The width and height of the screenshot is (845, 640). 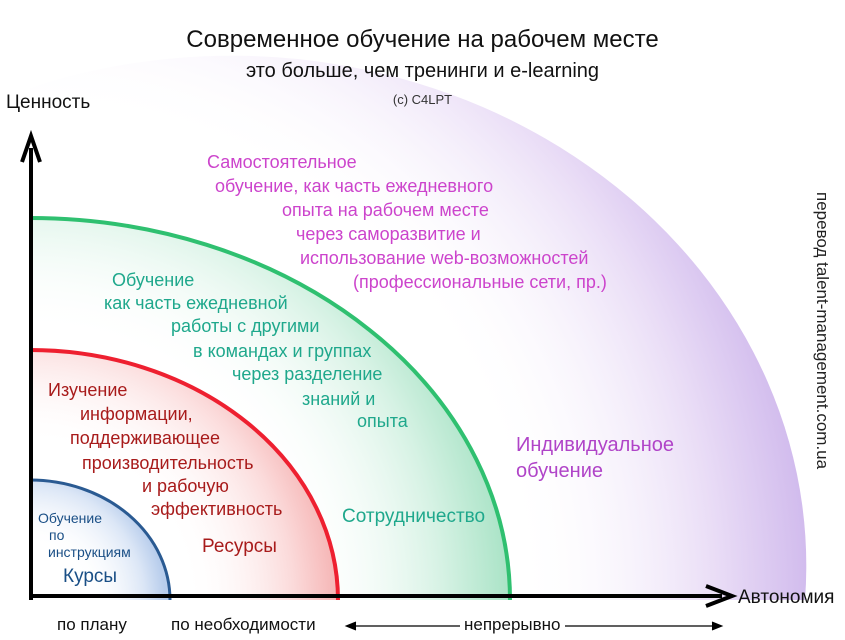 I want to click on collab-line-2: как часть ежедневной, so click(x=196, y=303).